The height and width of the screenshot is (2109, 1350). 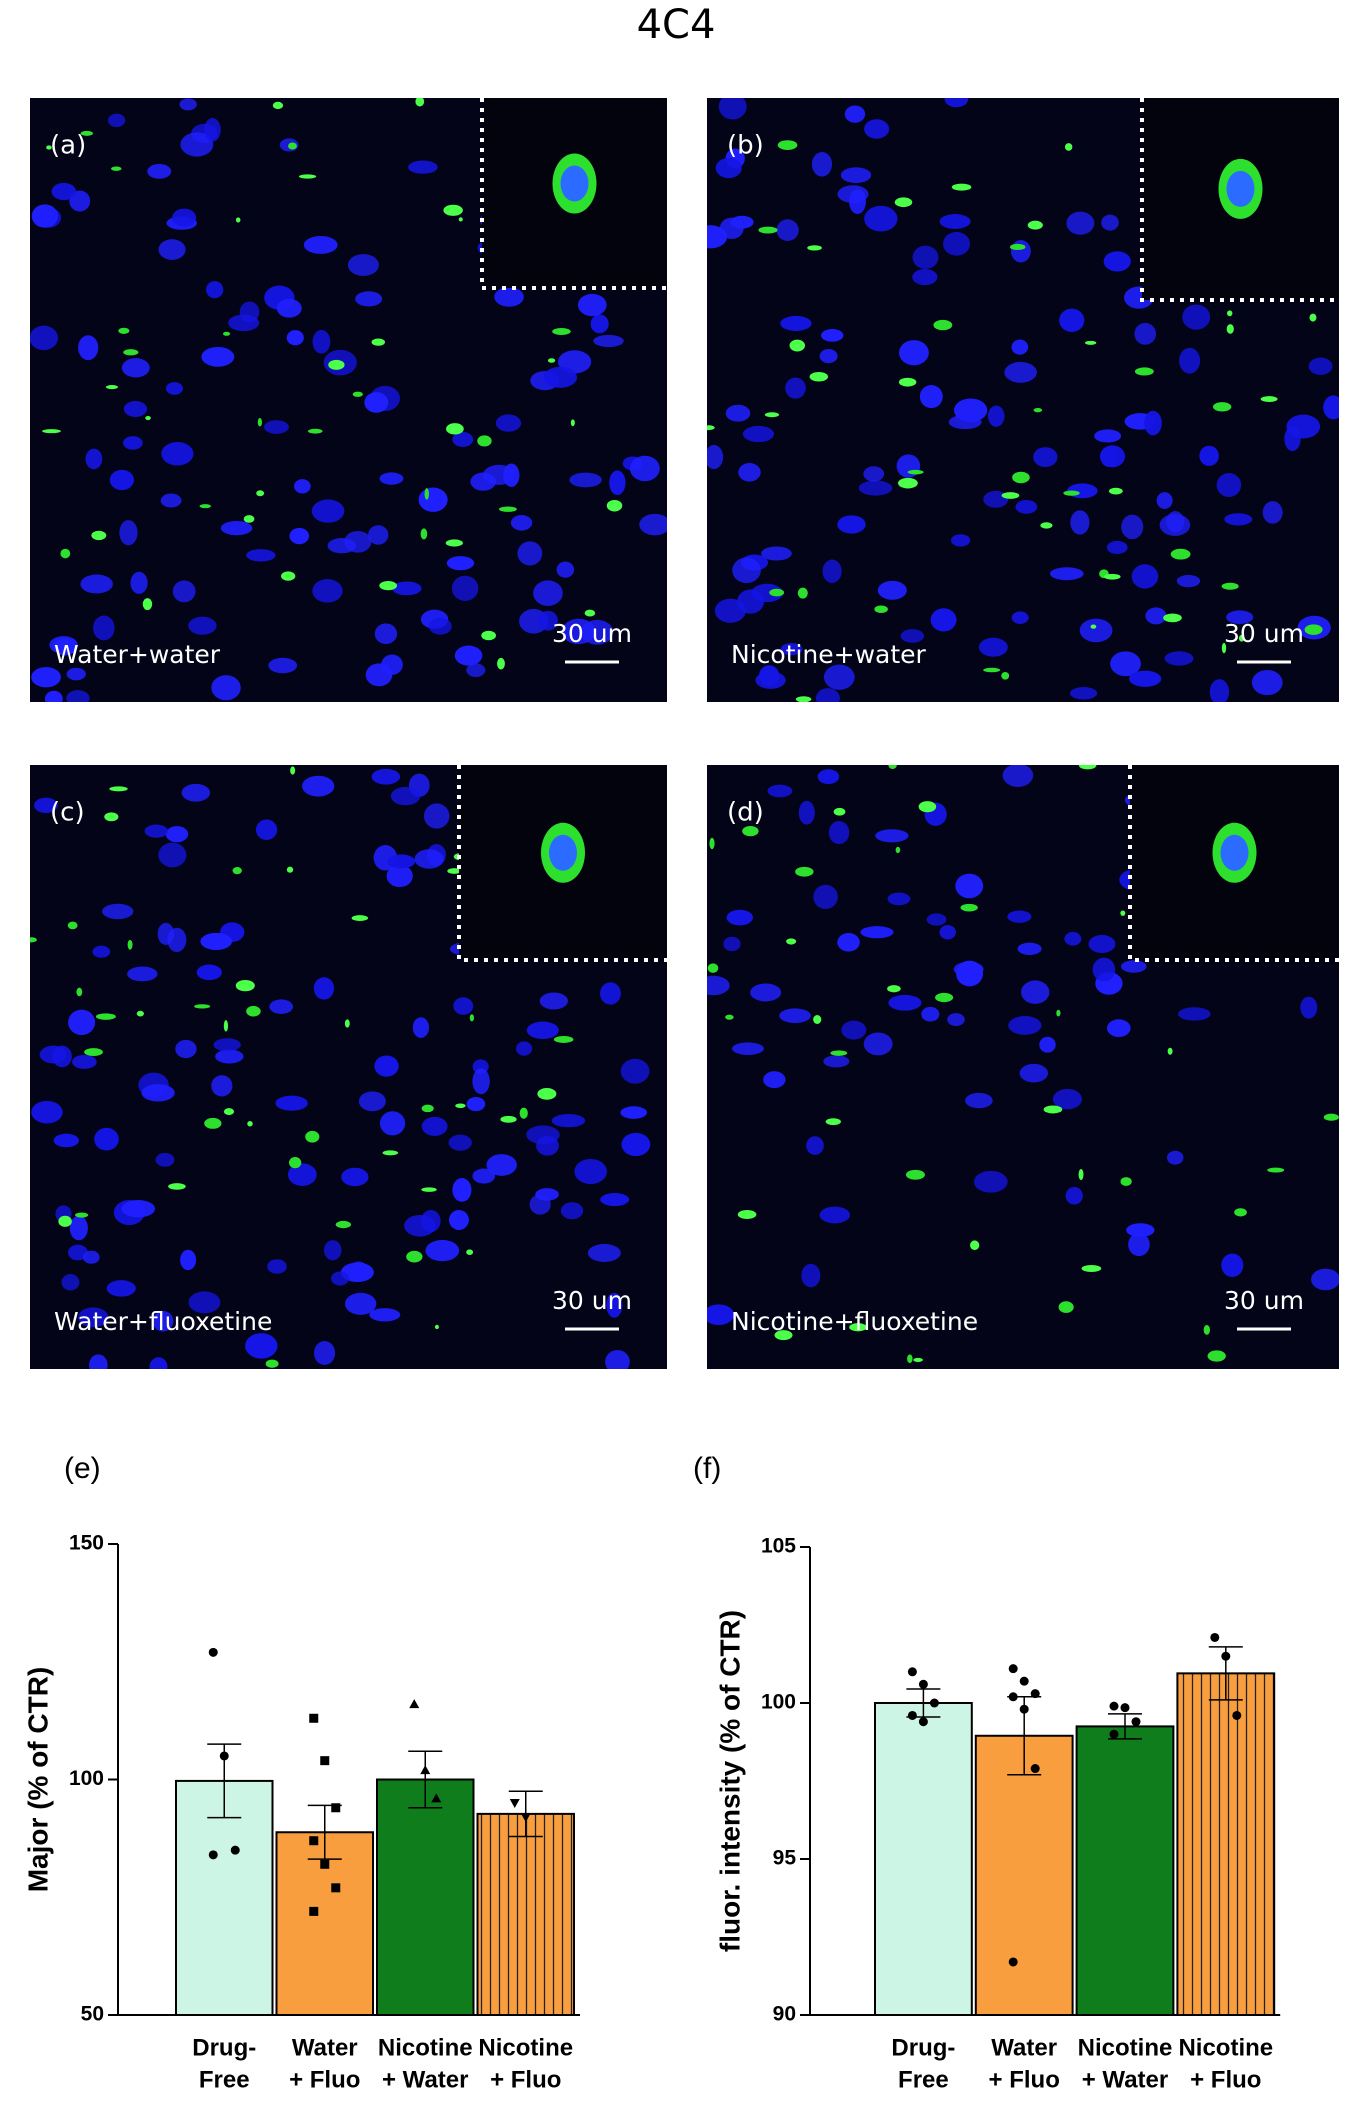 What do you see at coordinates (68, 146) in the screenshot?
I see `panel-label: (a)` at bounding box center [68, 146].